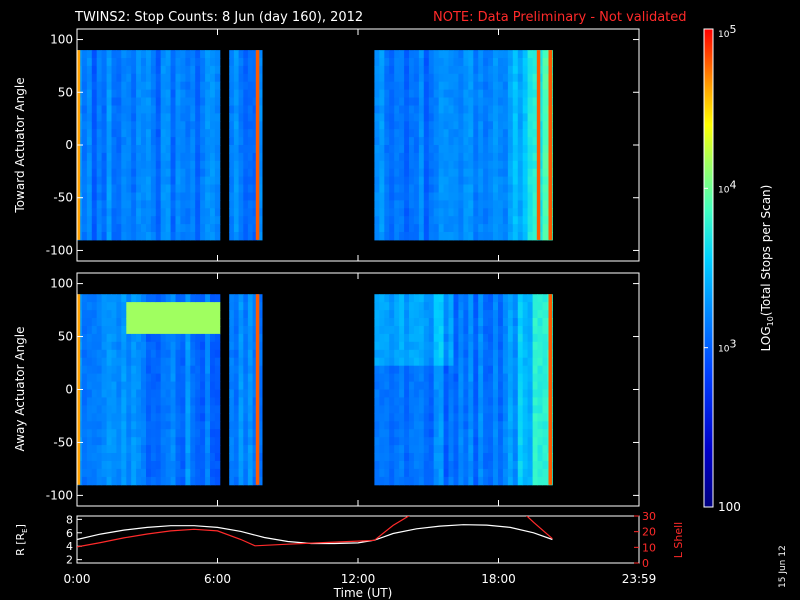 Image resolution: width=800 pixels, height=600 pixels. What do you see at coordinates (69, 519) in the screenshot?
I see `r-tick-label: 8` at bounding box center [69, 519].